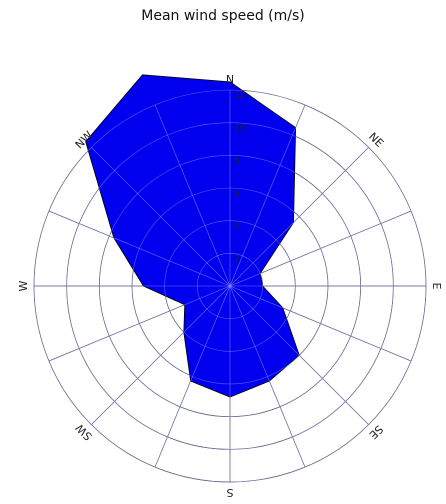 This screenshot has height=504, width=446. I want to click on radial-tick-8: 8, so click(237, 161).